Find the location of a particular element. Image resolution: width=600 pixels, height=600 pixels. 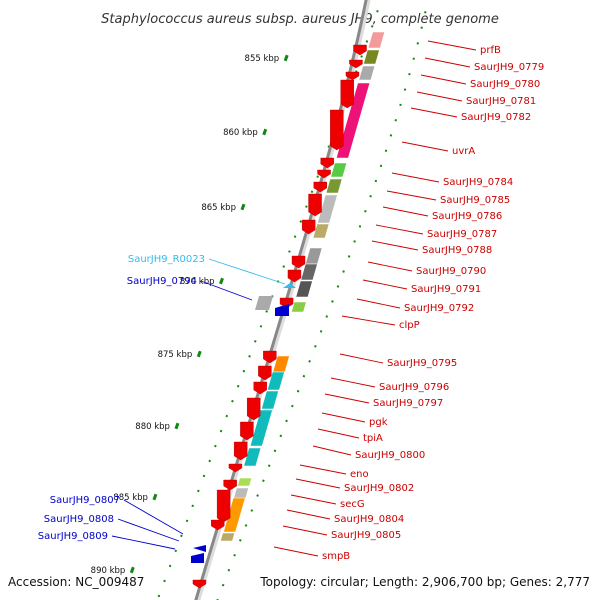

gene-label: SaurJH9_0782 is located at coordinates (496, 117).